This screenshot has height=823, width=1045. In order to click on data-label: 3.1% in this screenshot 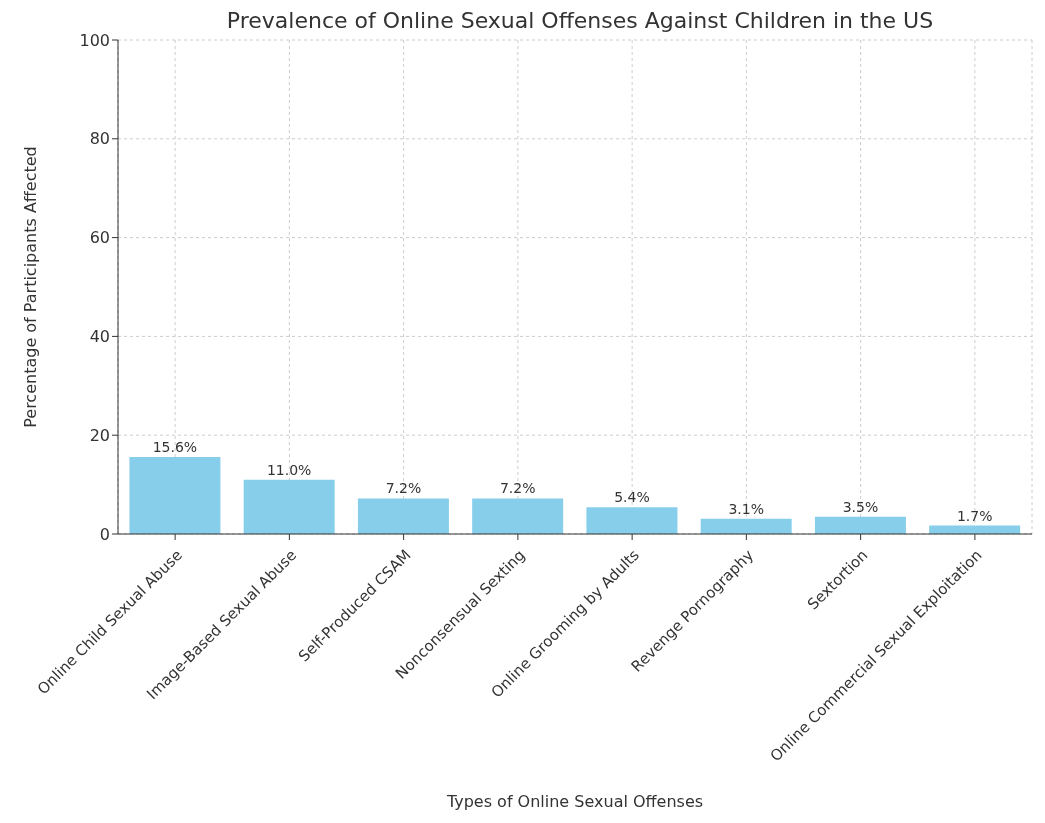, I will do `click(746, 508)`.